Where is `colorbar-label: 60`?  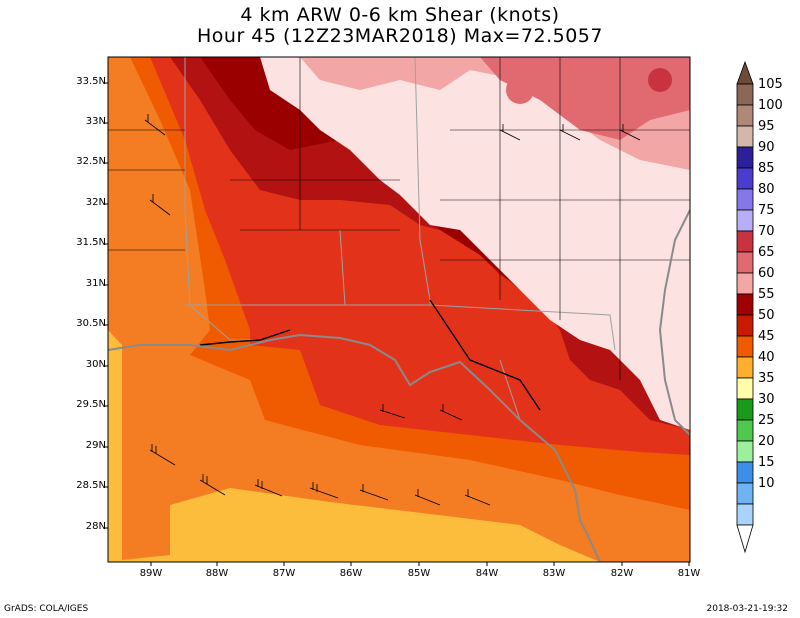
colorbar-label: 60 is located at coordinates (766, 273).